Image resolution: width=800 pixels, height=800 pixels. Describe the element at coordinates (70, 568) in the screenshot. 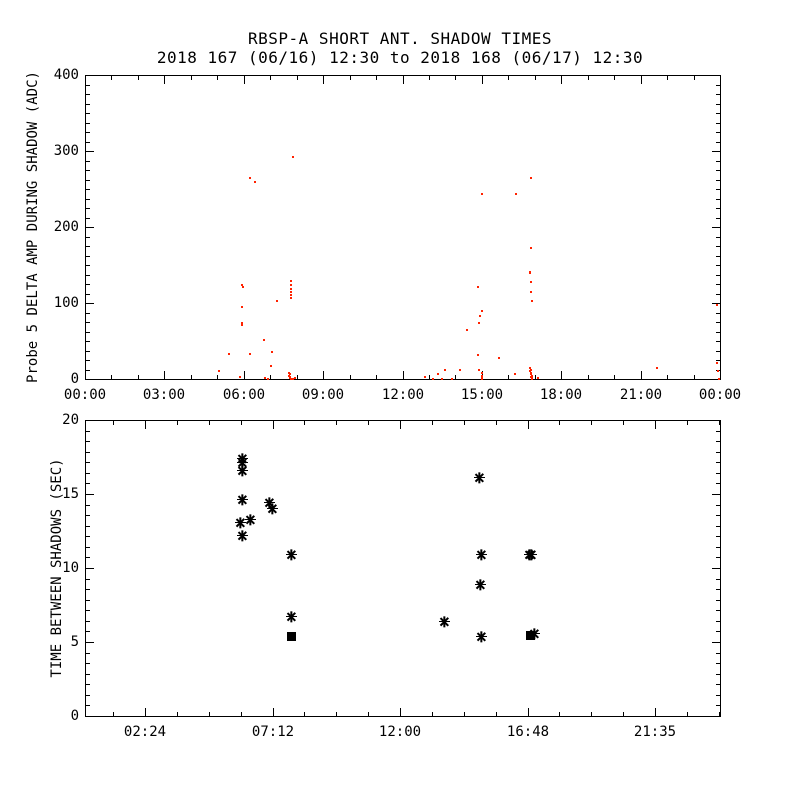

I see `bottom-y-tick-label: 10` at that location.